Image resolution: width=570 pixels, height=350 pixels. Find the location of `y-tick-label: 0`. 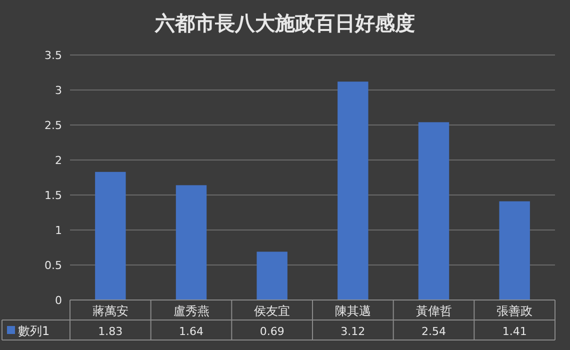

y-tick-label: 0 is located at coordinates (58, 300).